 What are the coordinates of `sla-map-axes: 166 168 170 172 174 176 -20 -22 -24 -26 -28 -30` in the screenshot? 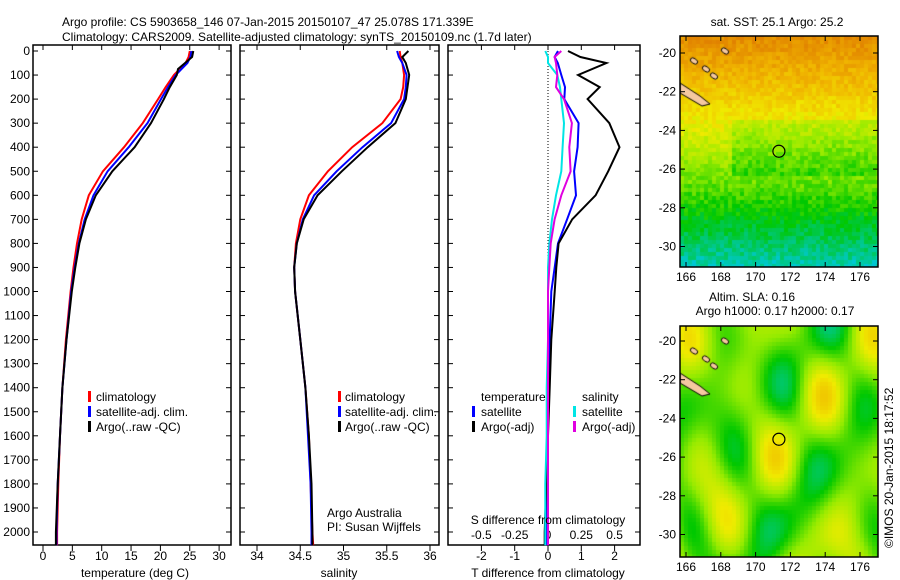 It's located at (769, 449).